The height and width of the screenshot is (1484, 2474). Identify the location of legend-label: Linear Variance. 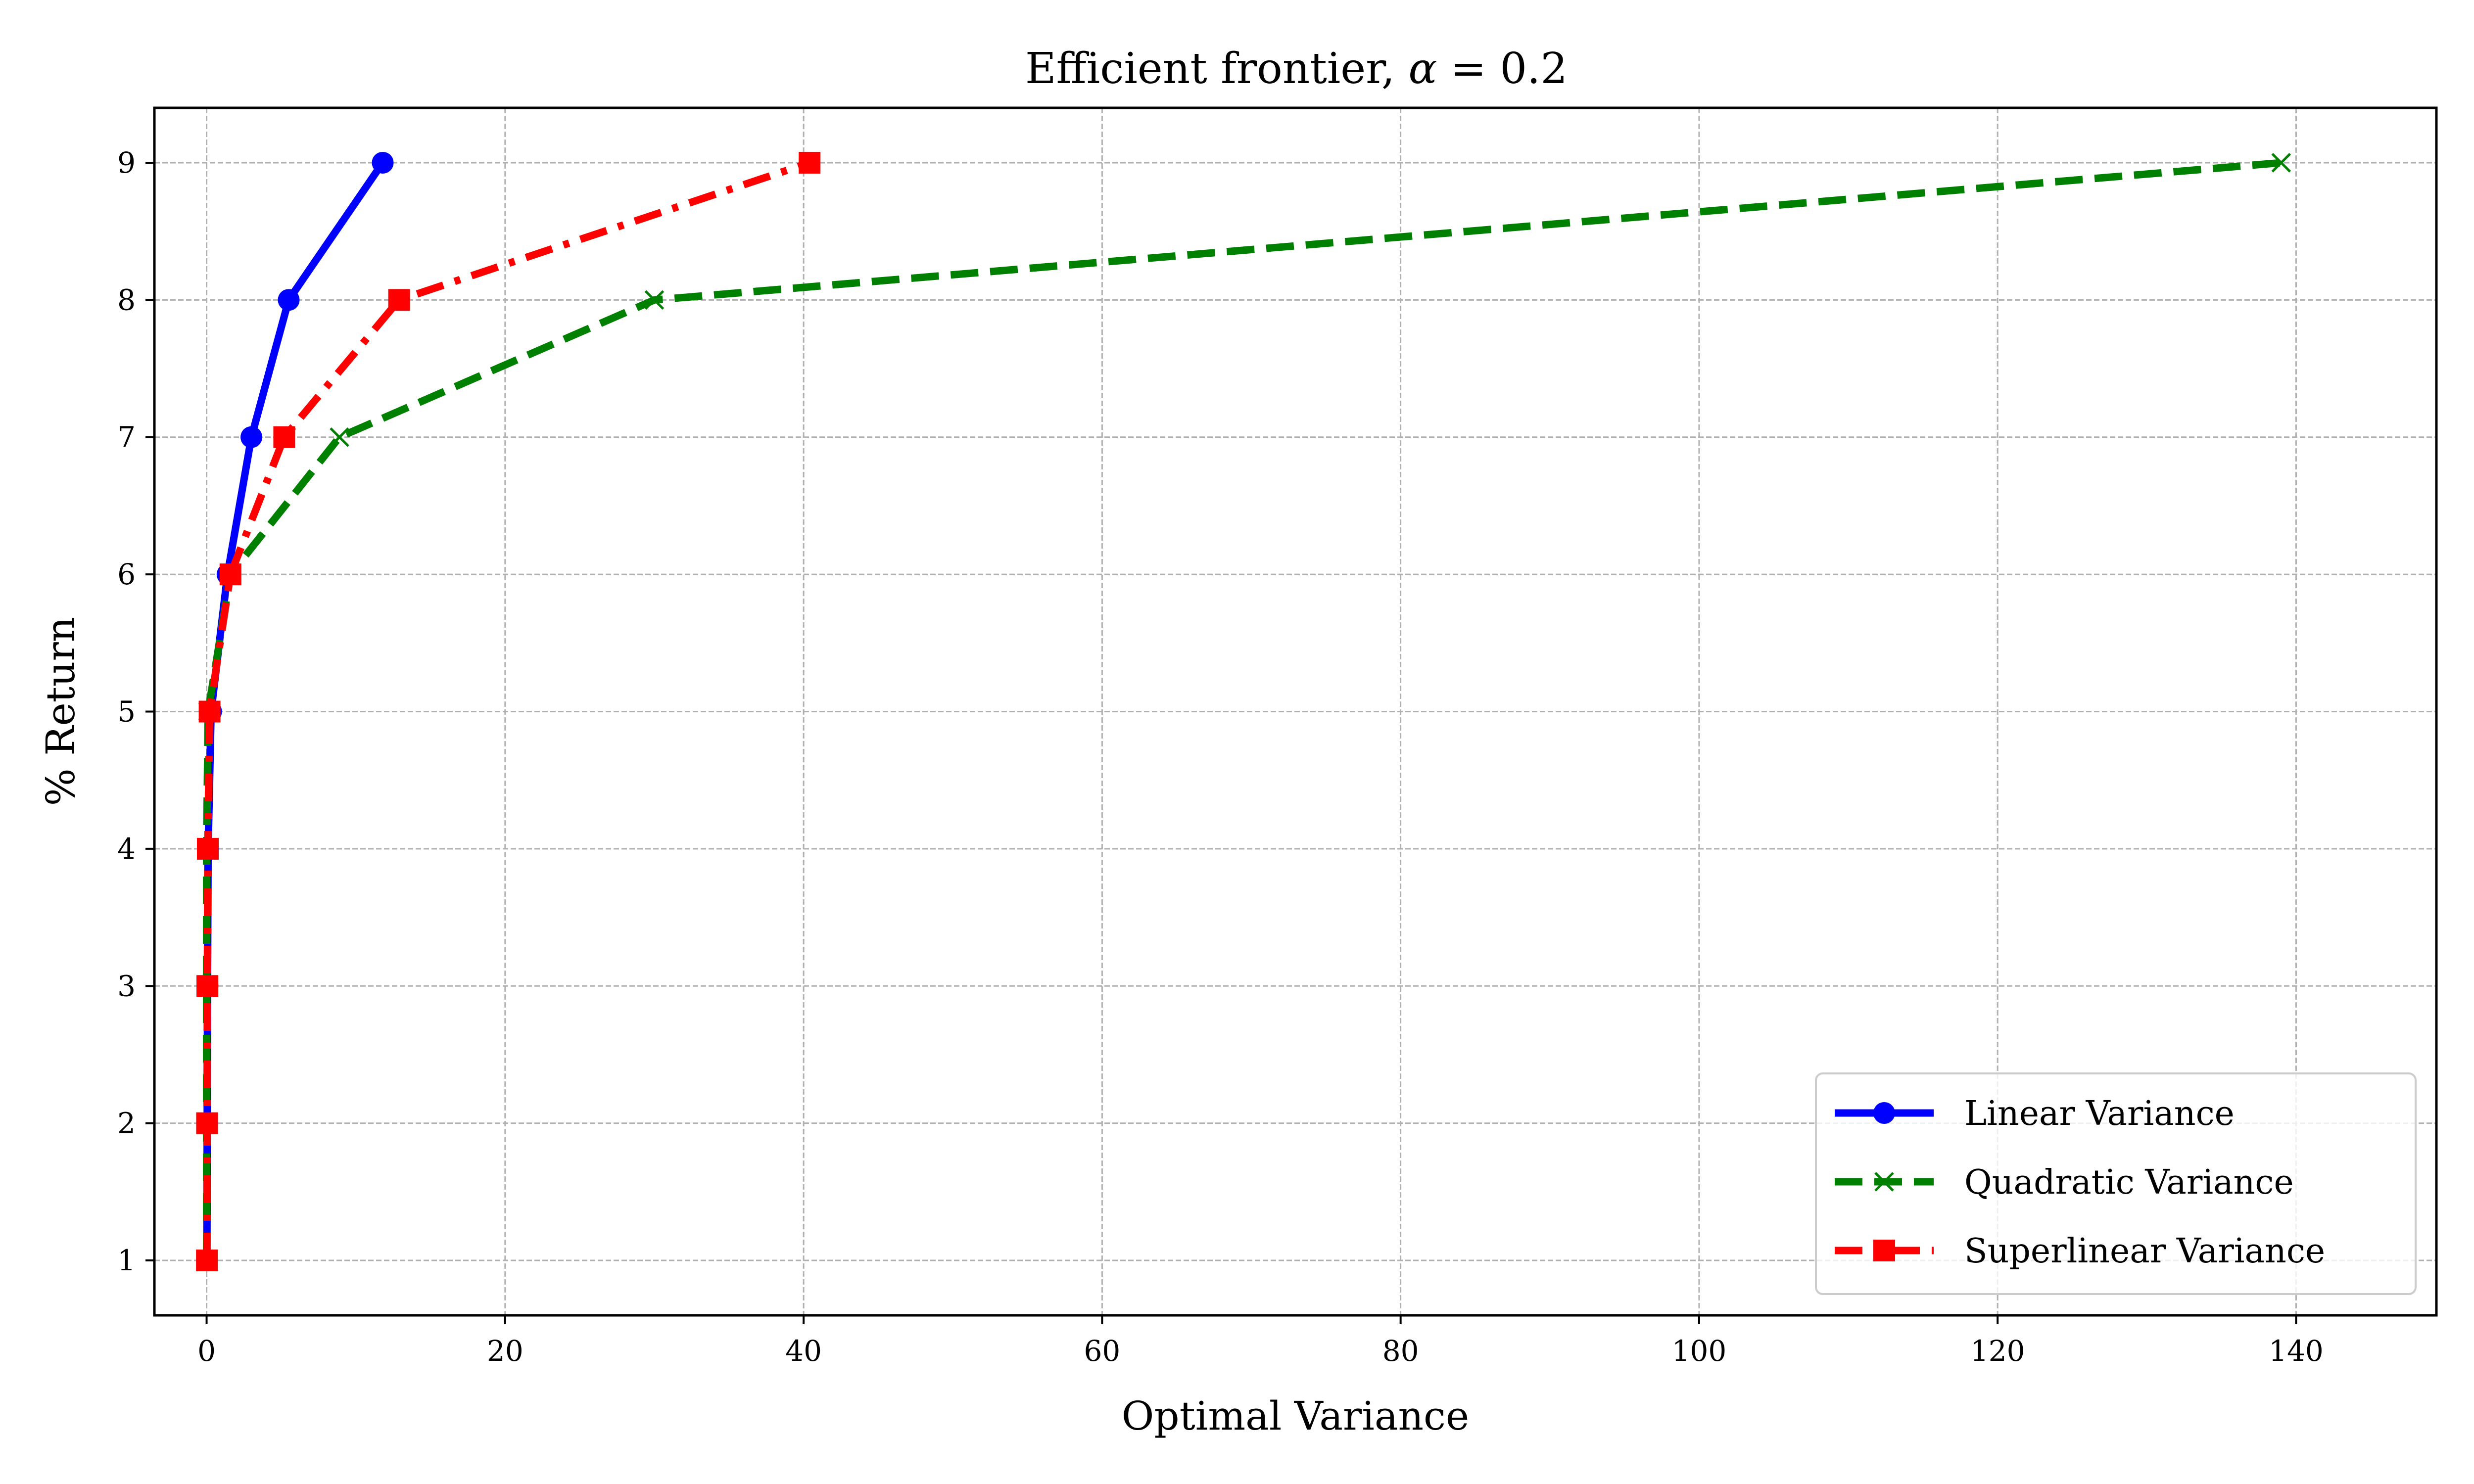
(2099, 1113).